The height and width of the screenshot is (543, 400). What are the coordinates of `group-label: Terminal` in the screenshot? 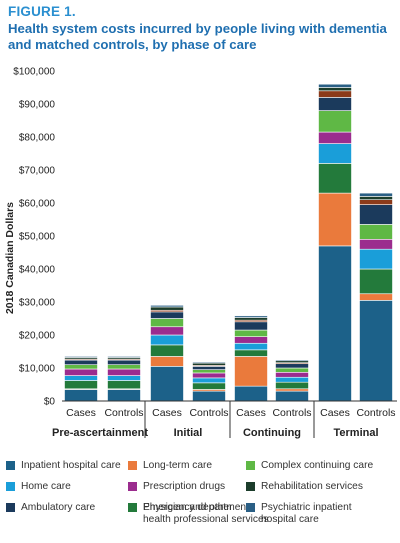 It's located at (355, 433).